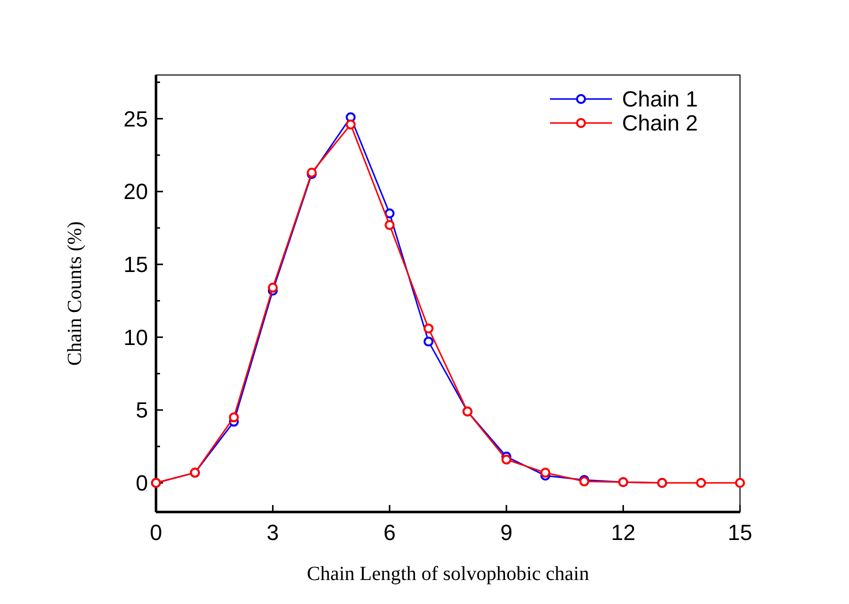 The height and width of the screenshot is (604, 849). I want to click on x-tick-label: 3, so click(272, 532).